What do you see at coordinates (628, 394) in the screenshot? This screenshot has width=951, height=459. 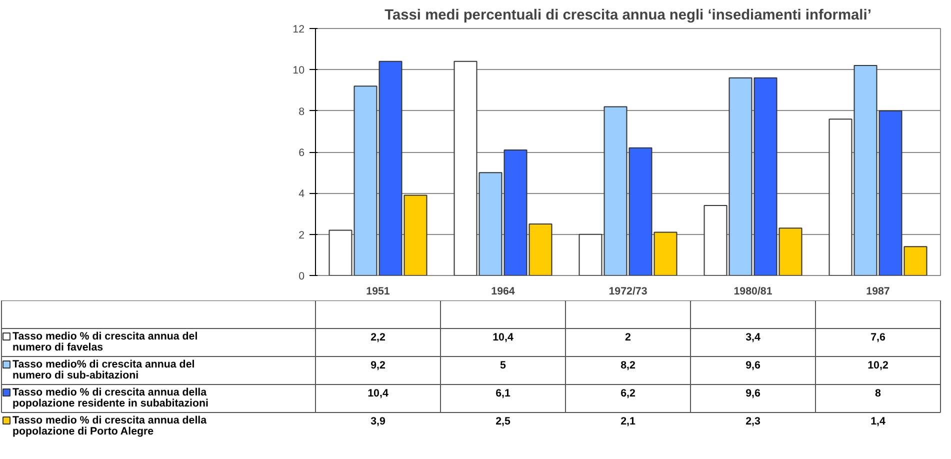 I see `data-label: 6,2` at bounding box center [628, 394].